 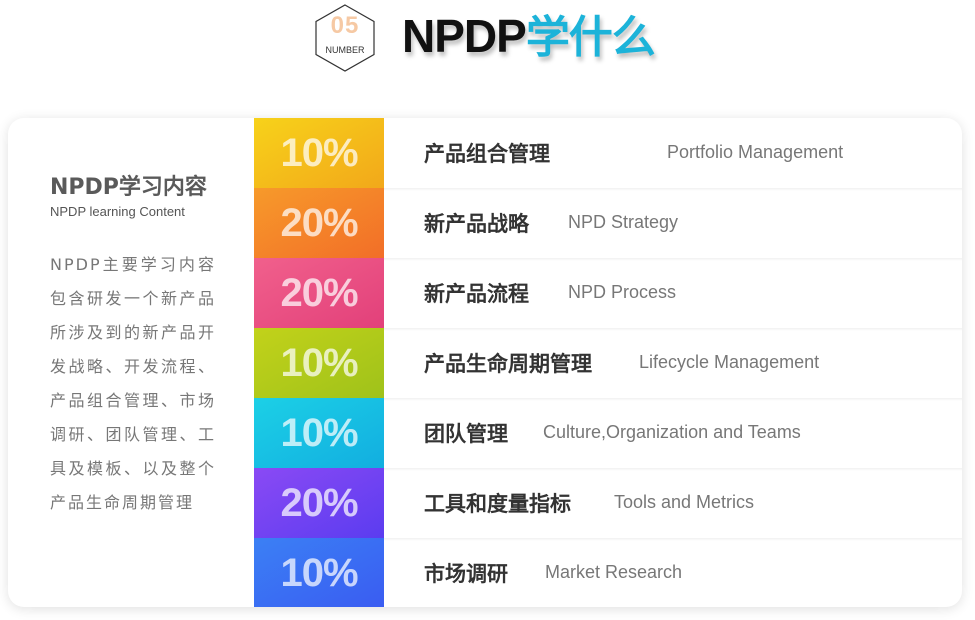 What do you see at coordinates (466, 574) in the screenshot?
I see `topic-name-cn: 市场调研` at bounding box center [466, 574].